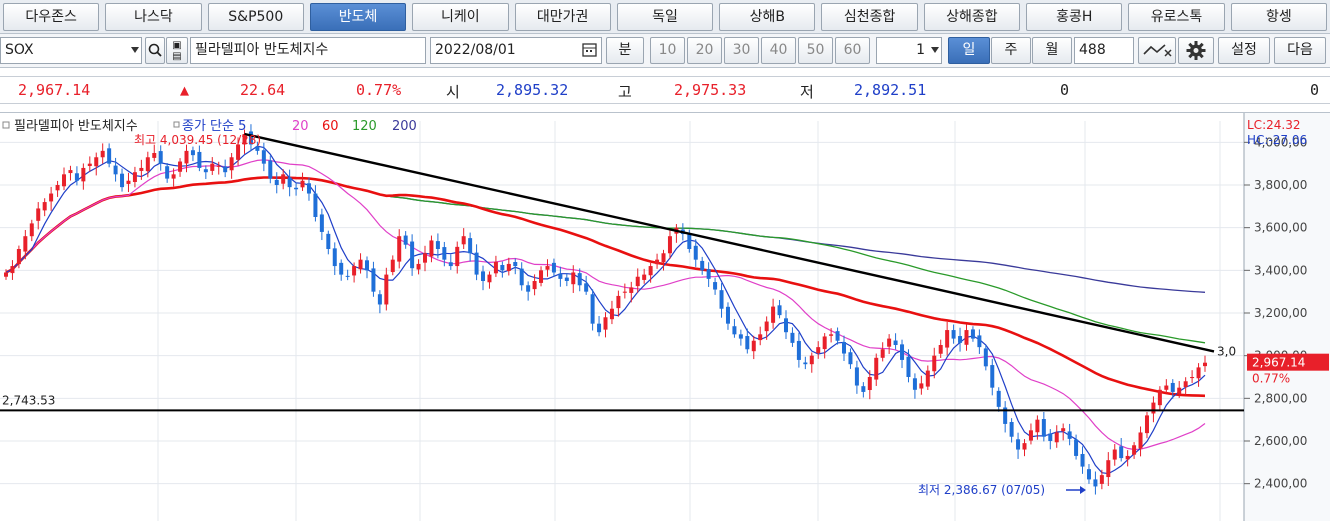 The height and width of the screenshot is (521, 1330). Describe the element at coordinates (153, 17) in the screenshot. I see `tab-1: 나스닥` at that location.